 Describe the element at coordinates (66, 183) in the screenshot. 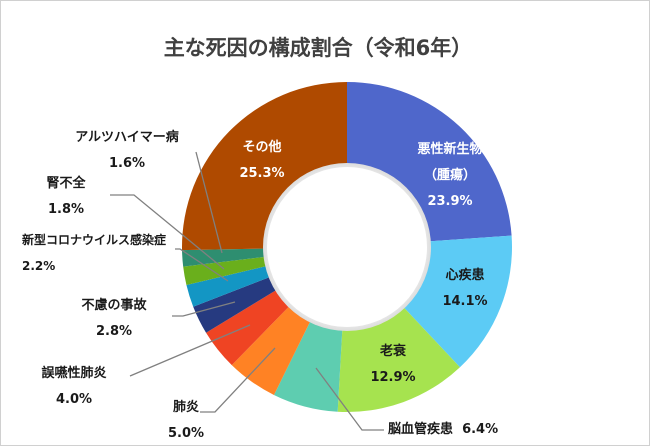

I see `label-kidney-name: 腎不全` at that location.